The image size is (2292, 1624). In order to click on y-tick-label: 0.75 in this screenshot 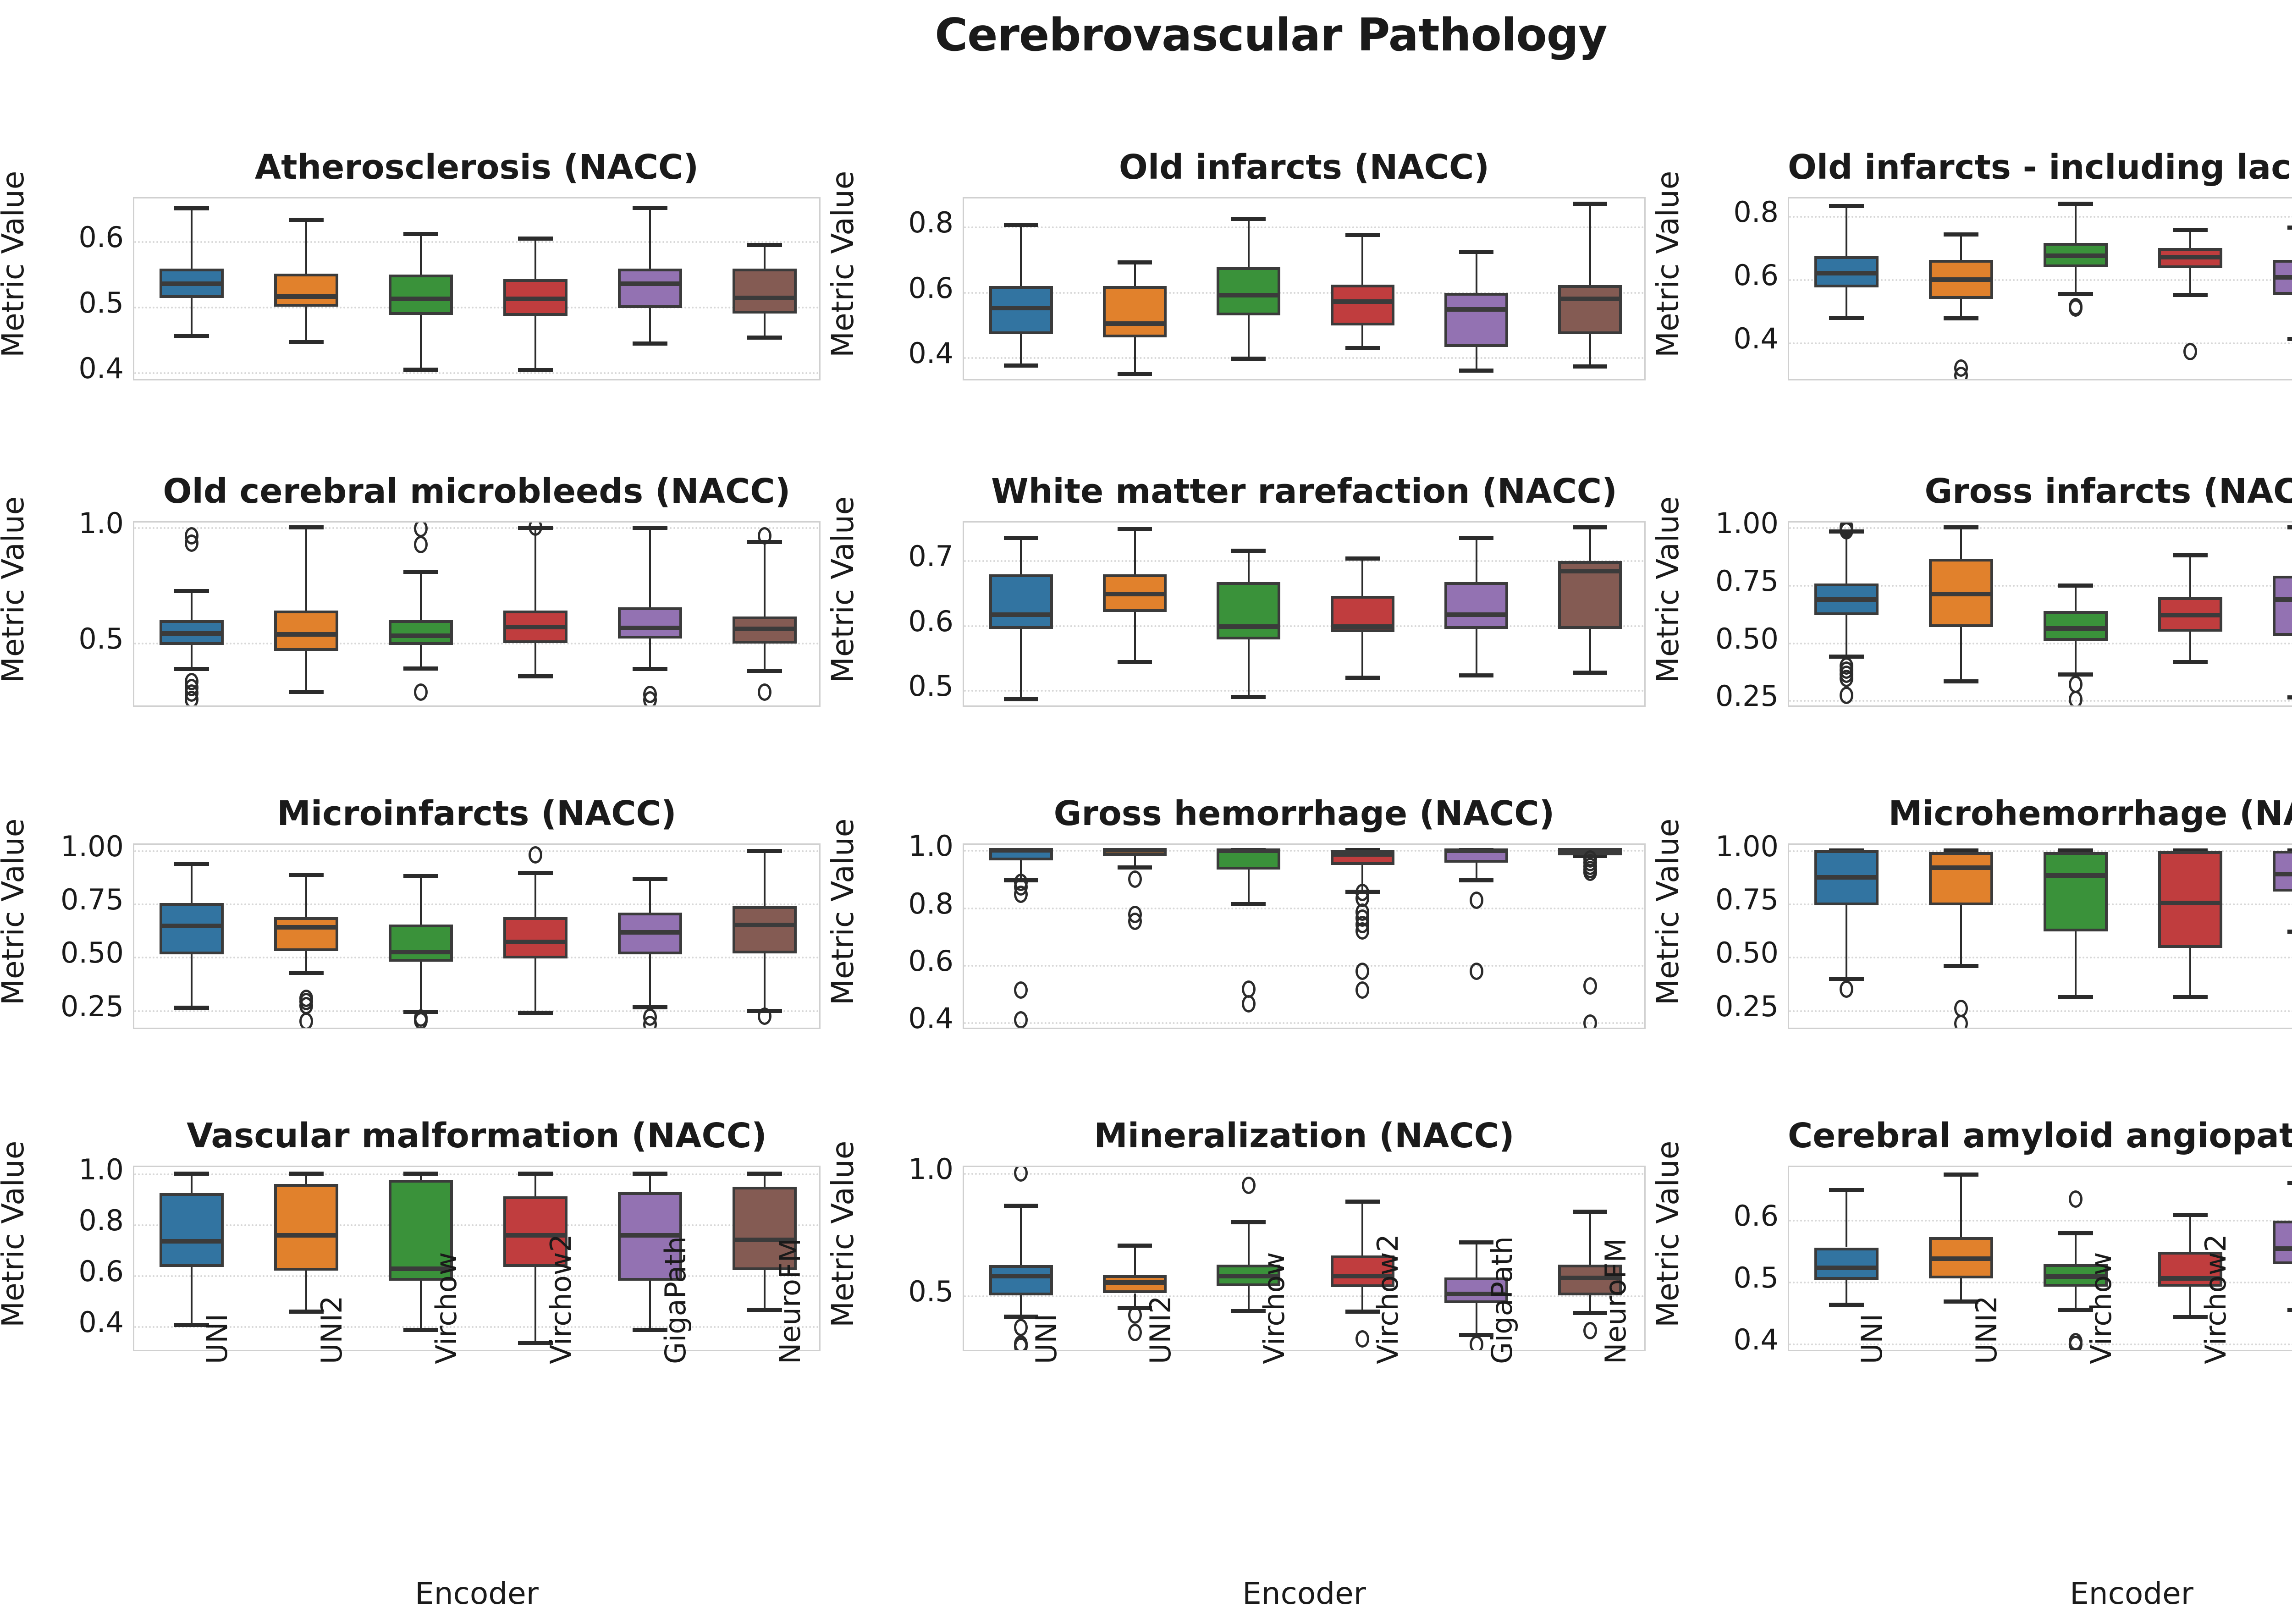, I will do `click(1747, 581)`.